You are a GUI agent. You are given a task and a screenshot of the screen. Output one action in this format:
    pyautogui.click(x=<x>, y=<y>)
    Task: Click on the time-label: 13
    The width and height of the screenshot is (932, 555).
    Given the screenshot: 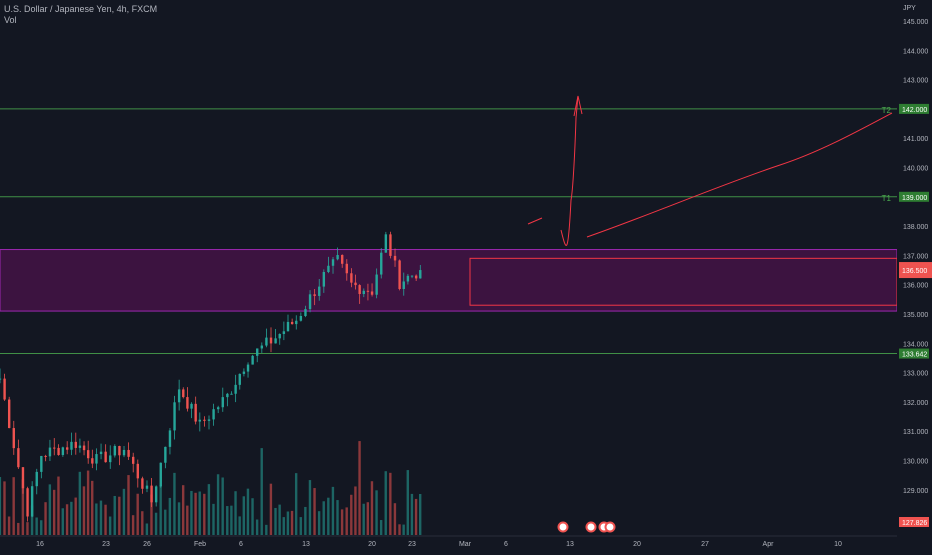 What is the action you would take?
    pyautogui.click(x=570, y=544)
    